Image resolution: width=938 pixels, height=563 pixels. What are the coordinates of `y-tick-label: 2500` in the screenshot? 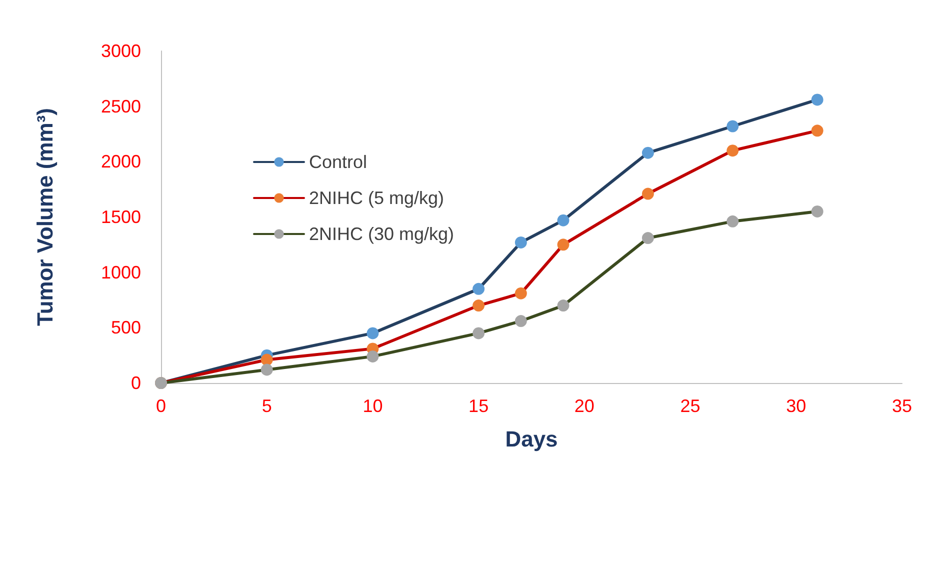 It's located at (120, 106).